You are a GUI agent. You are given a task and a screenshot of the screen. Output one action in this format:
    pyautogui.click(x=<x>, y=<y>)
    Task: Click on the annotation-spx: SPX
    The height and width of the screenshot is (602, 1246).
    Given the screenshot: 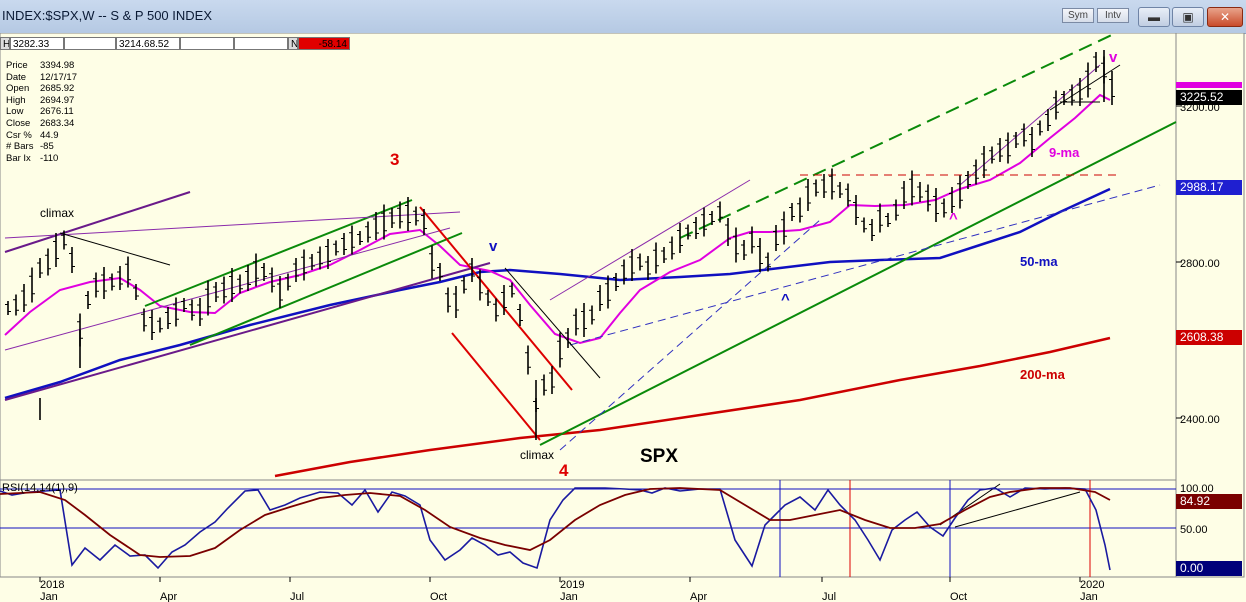 What is the action you would take?
    pyautogui.click(x=659, y=456)
    